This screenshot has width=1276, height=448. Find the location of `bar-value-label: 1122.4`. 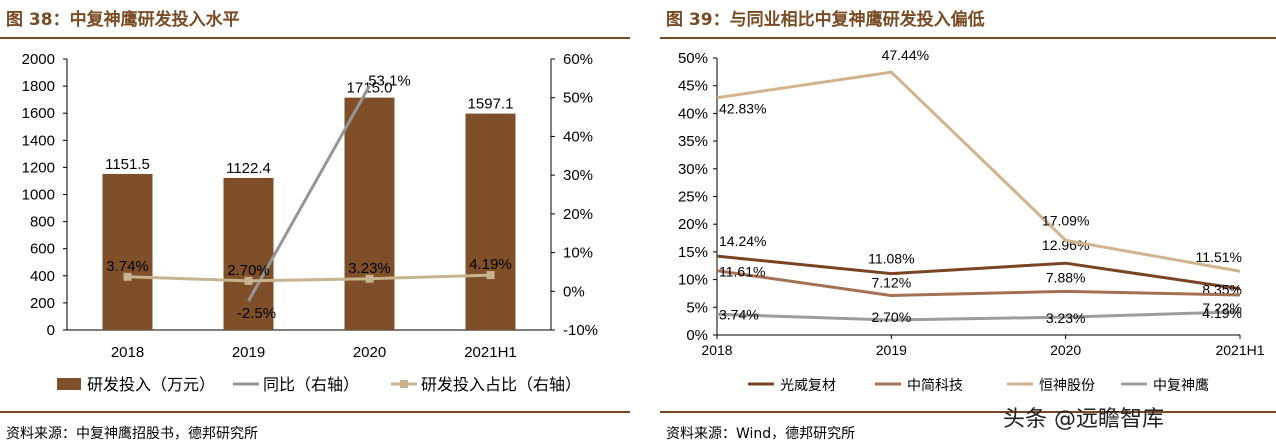

bar-value-label: 1122.4 is located at coordinates (248, 168).